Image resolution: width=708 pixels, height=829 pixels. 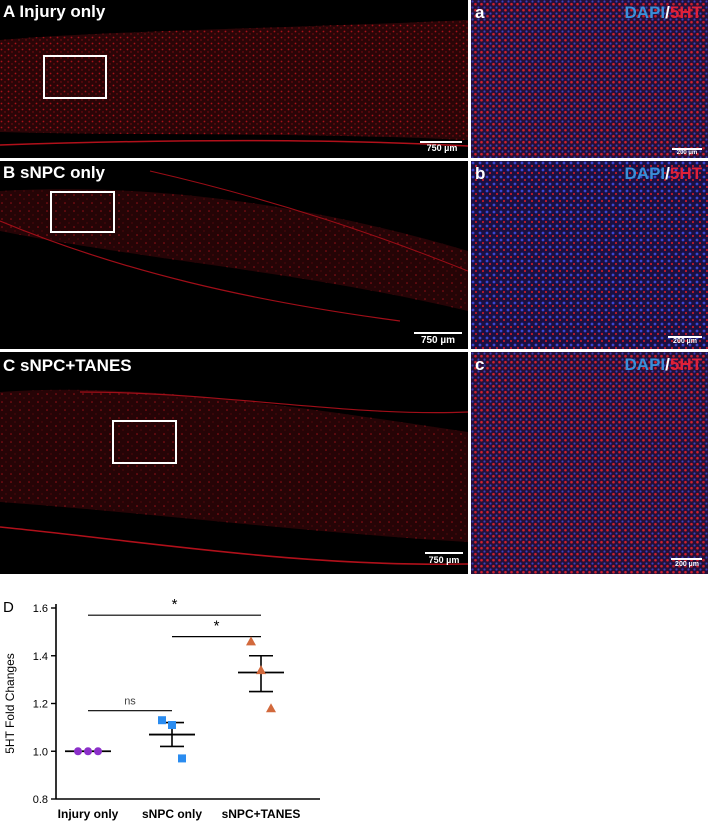 I want to click on inset-a-image: a DAPI/5HT 200 µm, so click(x=589, y=79).